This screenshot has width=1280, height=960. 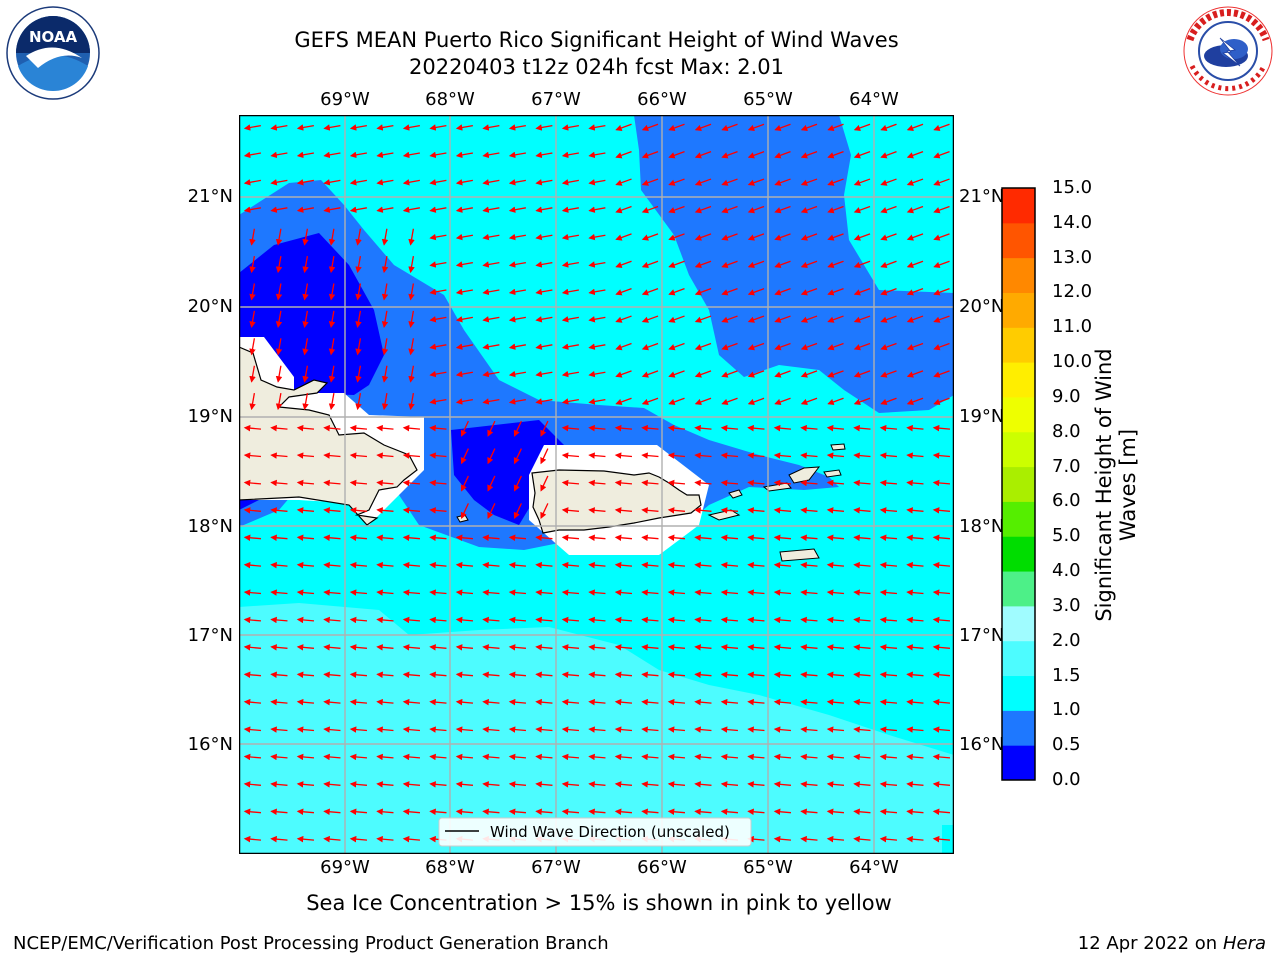 I want to click on colorbar-tick-label: 4.0, so click(x=1066, y=571).